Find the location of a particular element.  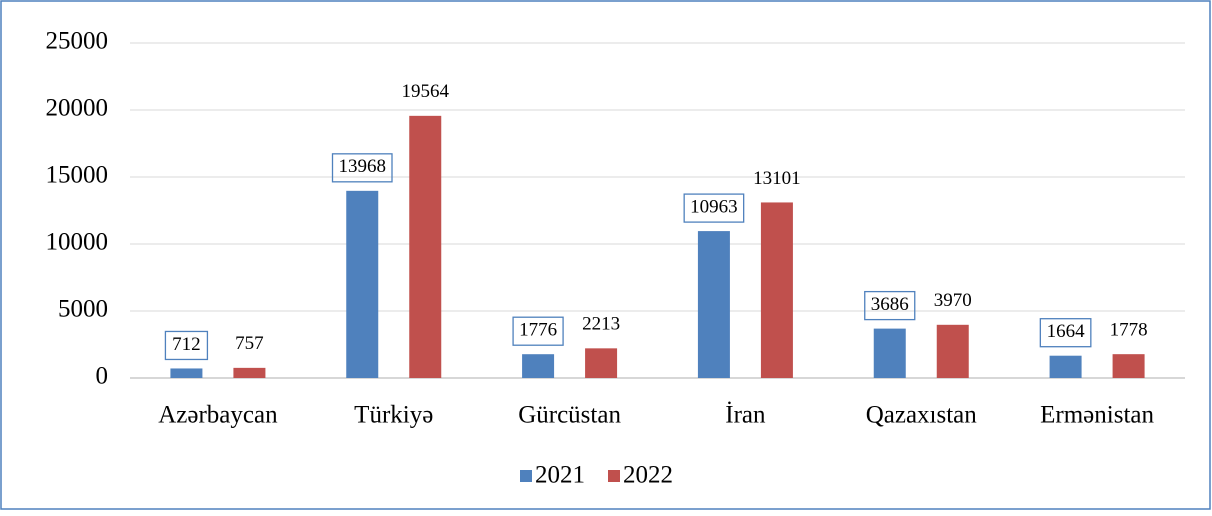

value-label: 1776 is located at coordinates (538, 330).